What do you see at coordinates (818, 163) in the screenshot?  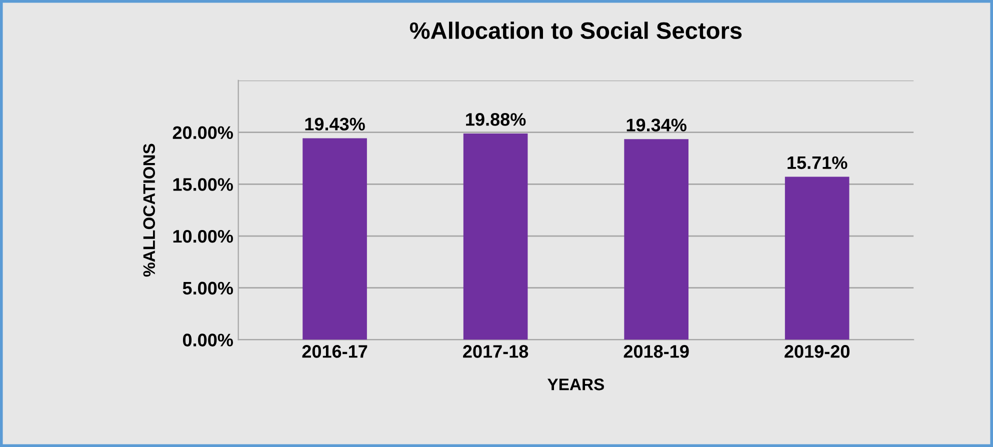 I see `data-label: 15.71%` at bounding box center [818, 163].